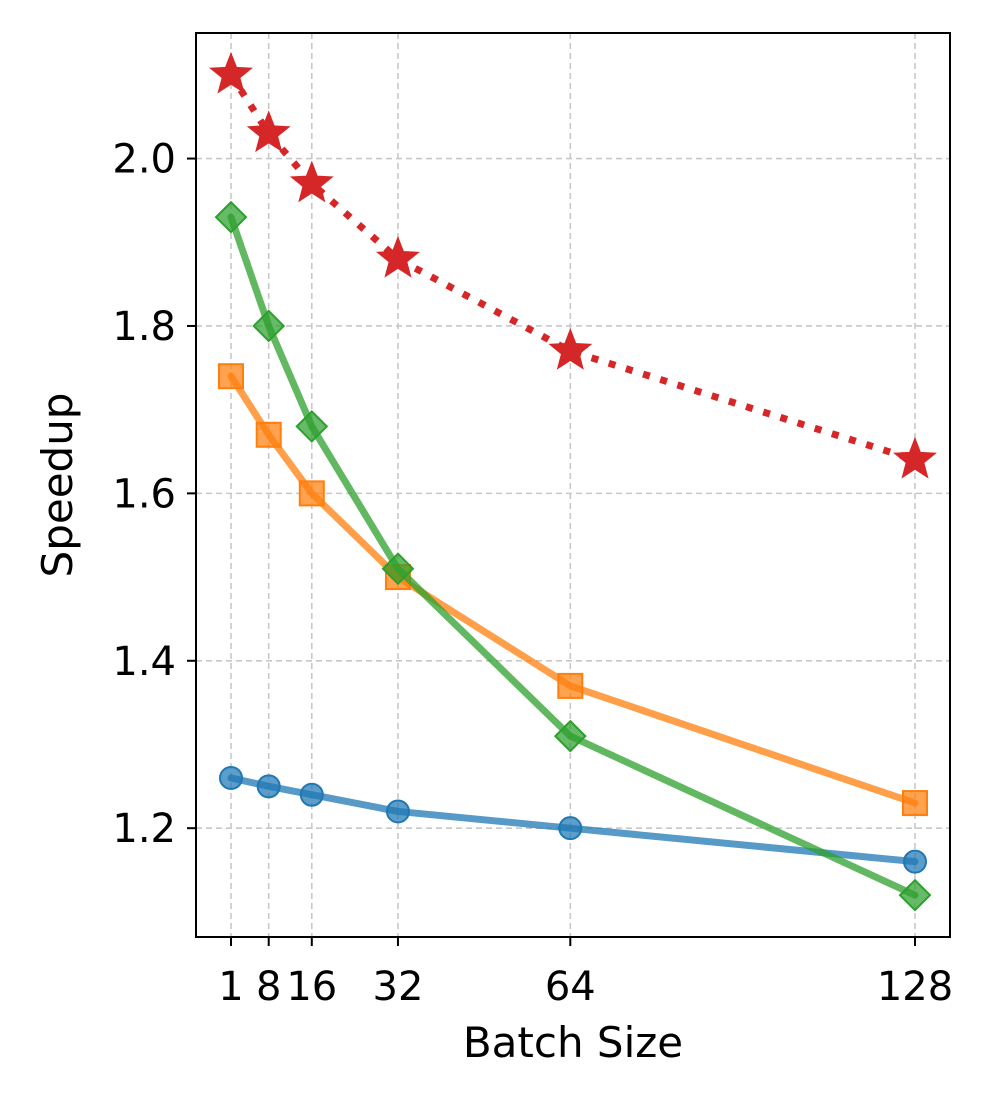 The image size is (996, 1107). Describe the element at coordinates (57, 485) in the screenshot. I see `y-axis-label: Speedup` at that location.